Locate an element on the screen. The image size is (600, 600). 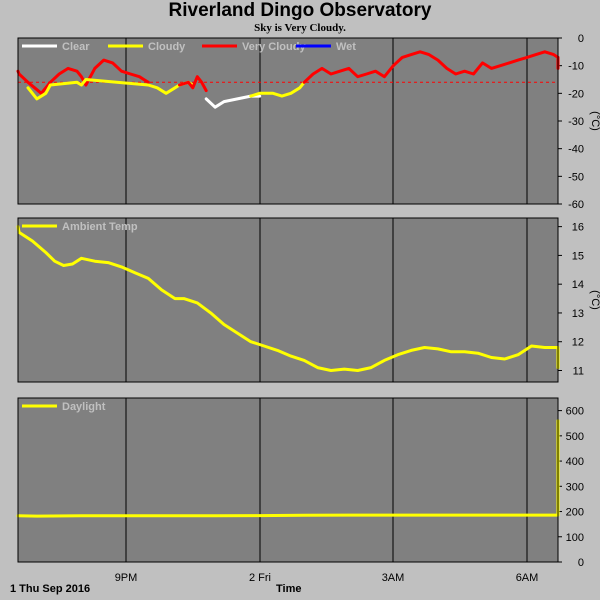
y-tick-label: 11 is located at coordinates (578, 371).